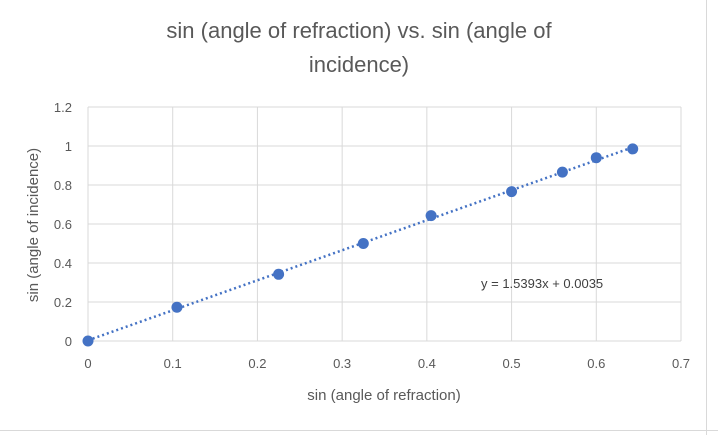 The width and height of the screenshot is (718, 435). Describe the element at coordinates (359, 64) in the screenshot. I see `chart-title-line-2: incidence)` at that location.